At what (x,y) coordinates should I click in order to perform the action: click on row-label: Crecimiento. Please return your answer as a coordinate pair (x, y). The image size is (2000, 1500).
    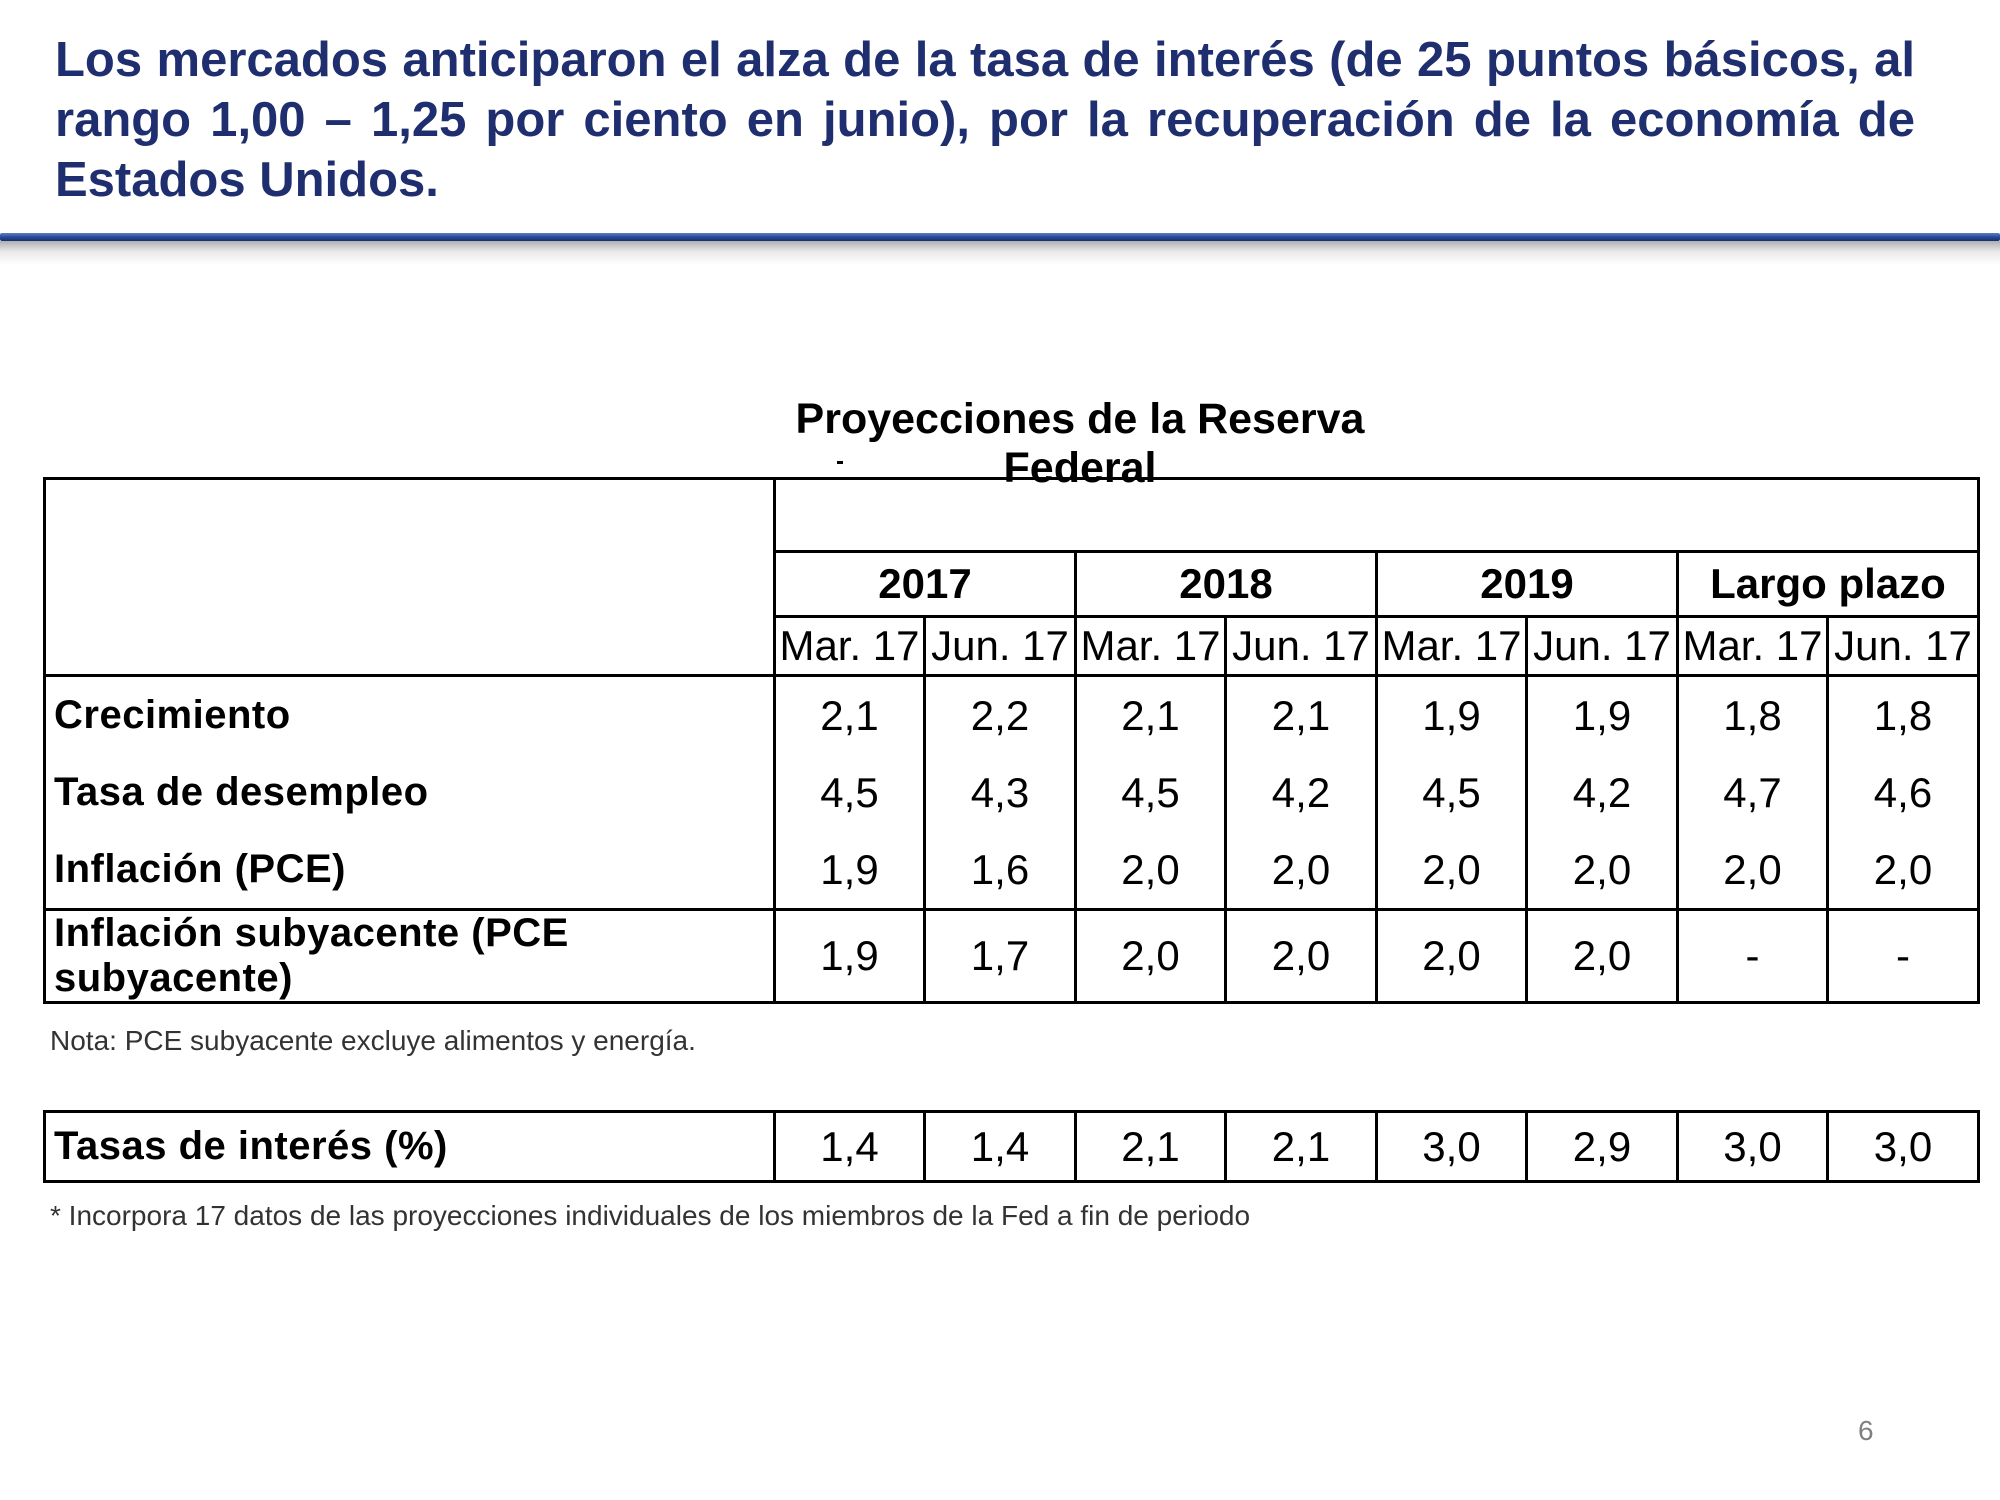
    Looking at the image, I should click on (409, 714).